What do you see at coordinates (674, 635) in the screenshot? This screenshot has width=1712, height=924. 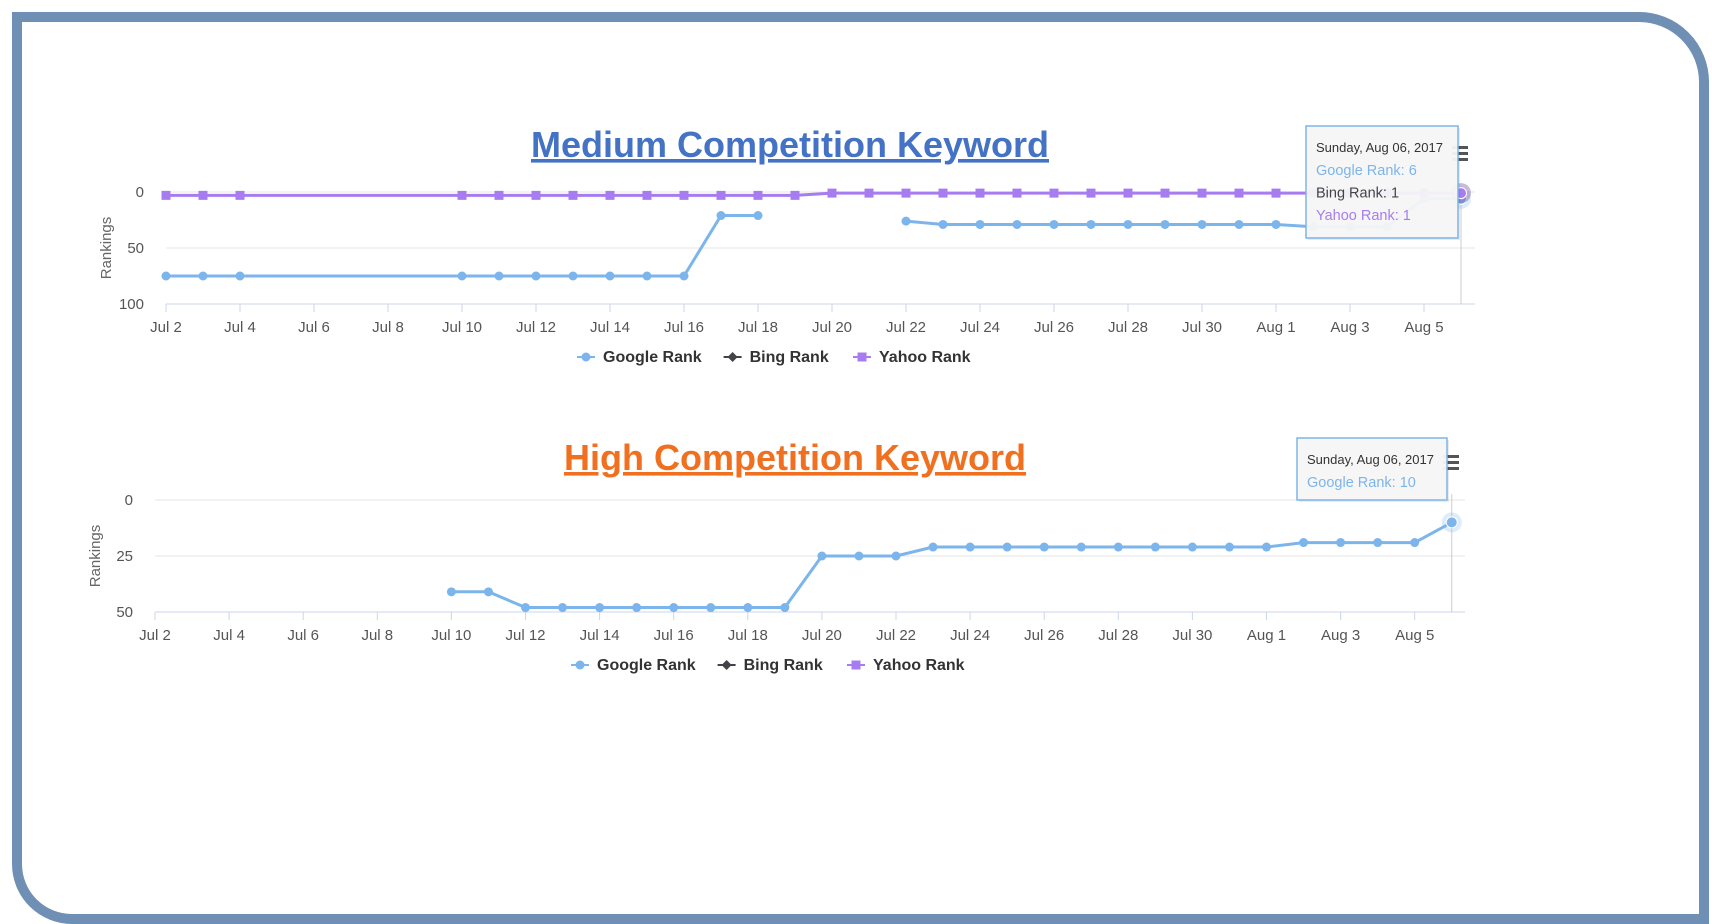 I see `x-tick-label: Jul 16` at bounding box center [674, 635].